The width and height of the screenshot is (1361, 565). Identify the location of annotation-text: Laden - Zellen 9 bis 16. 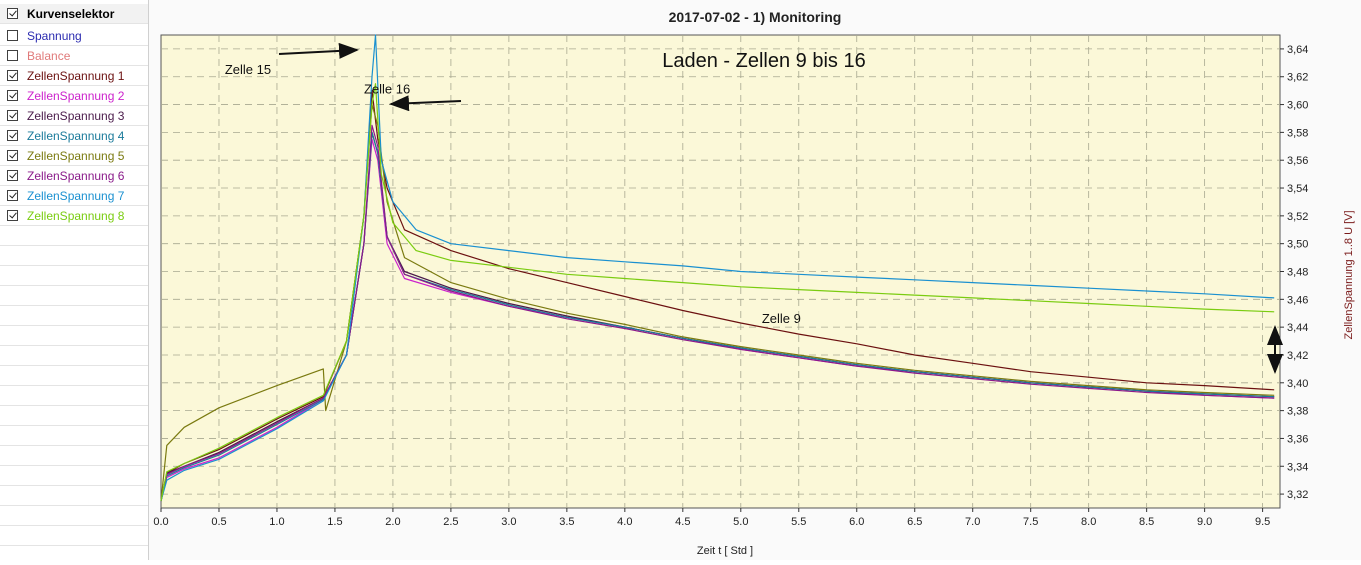
(763, 61).